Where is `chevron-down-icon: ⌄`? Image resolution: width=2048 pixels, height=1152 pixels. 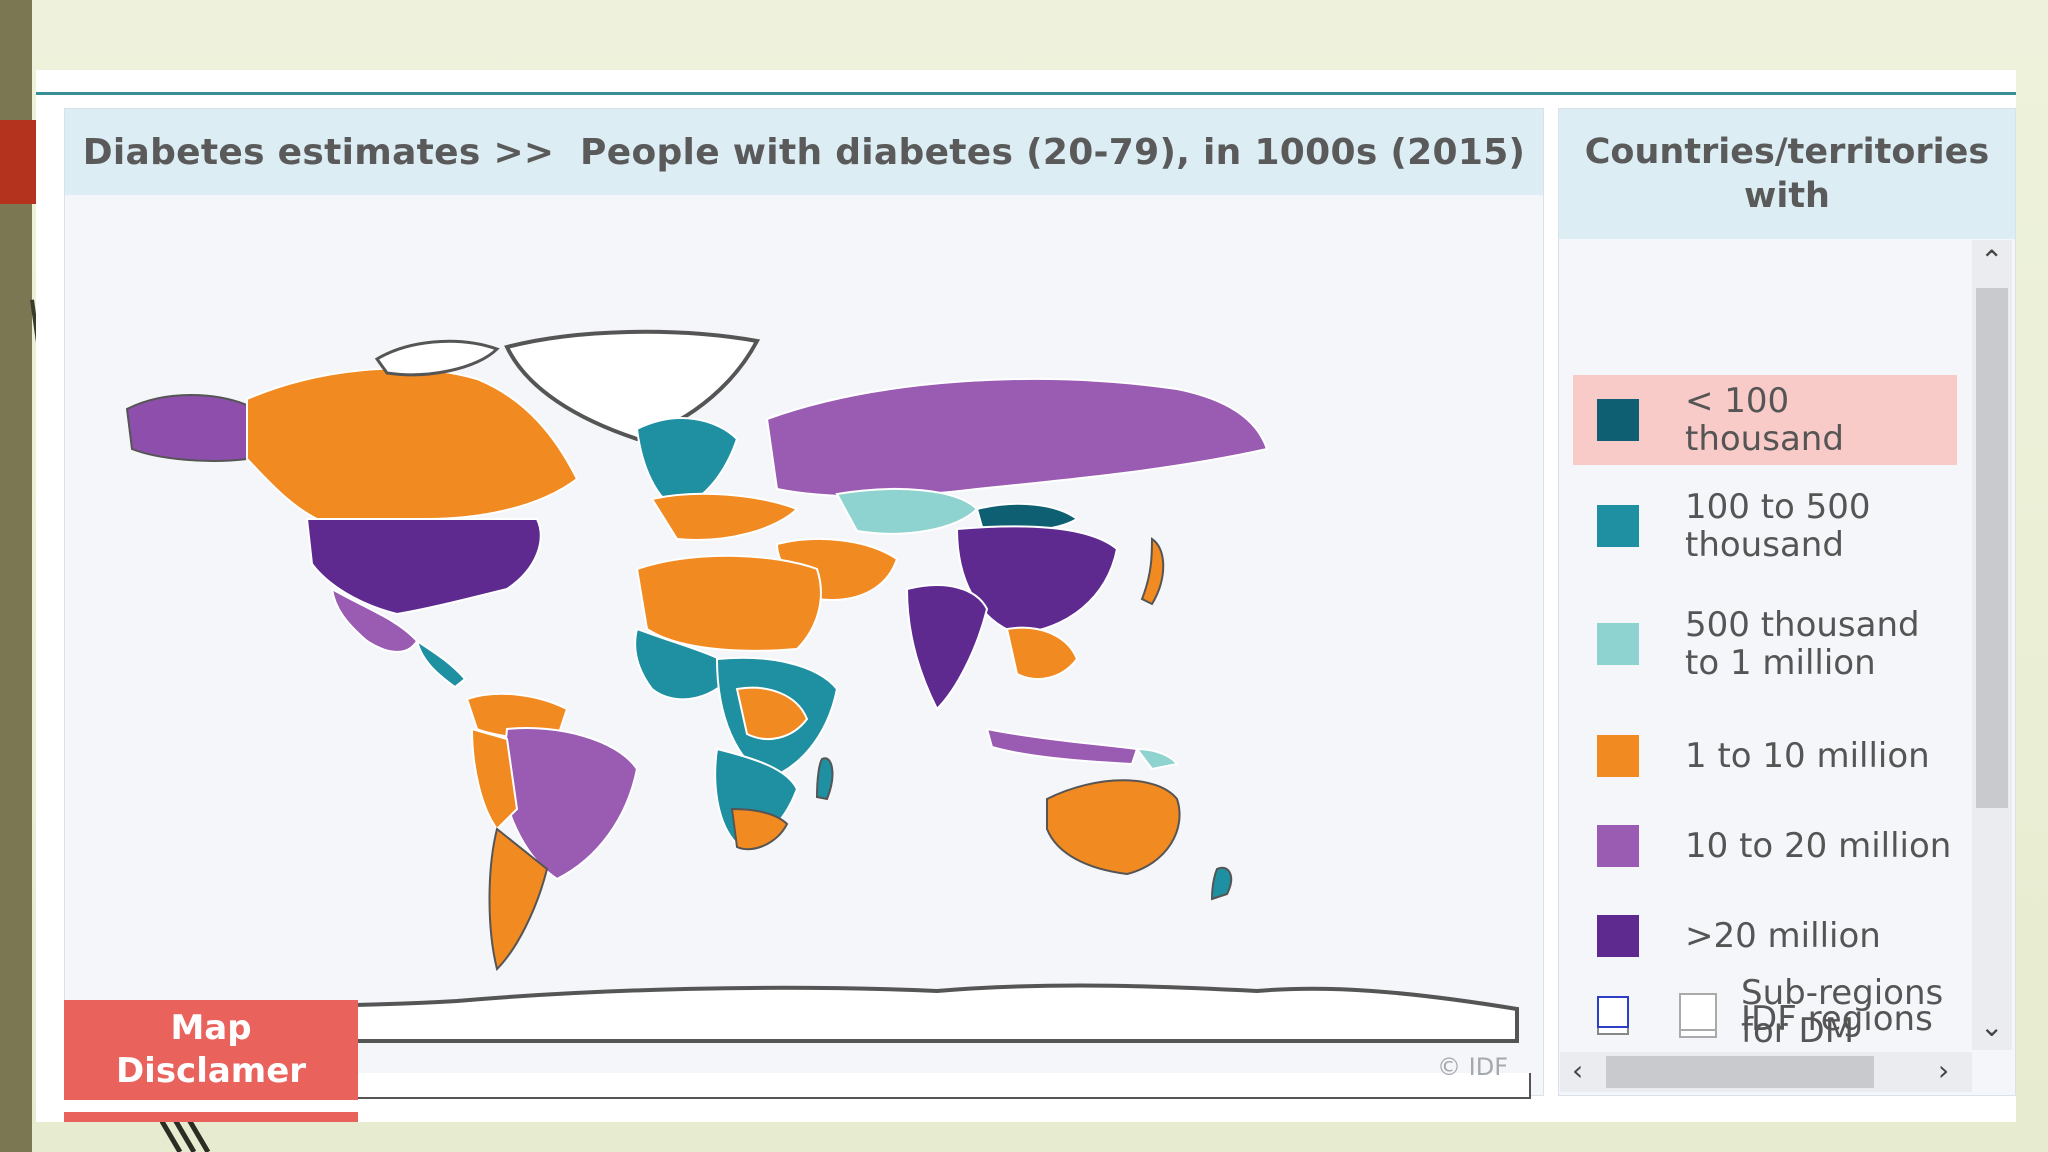
chevron-down-icon: ⌄ is located at coordinates (1992, 1026).